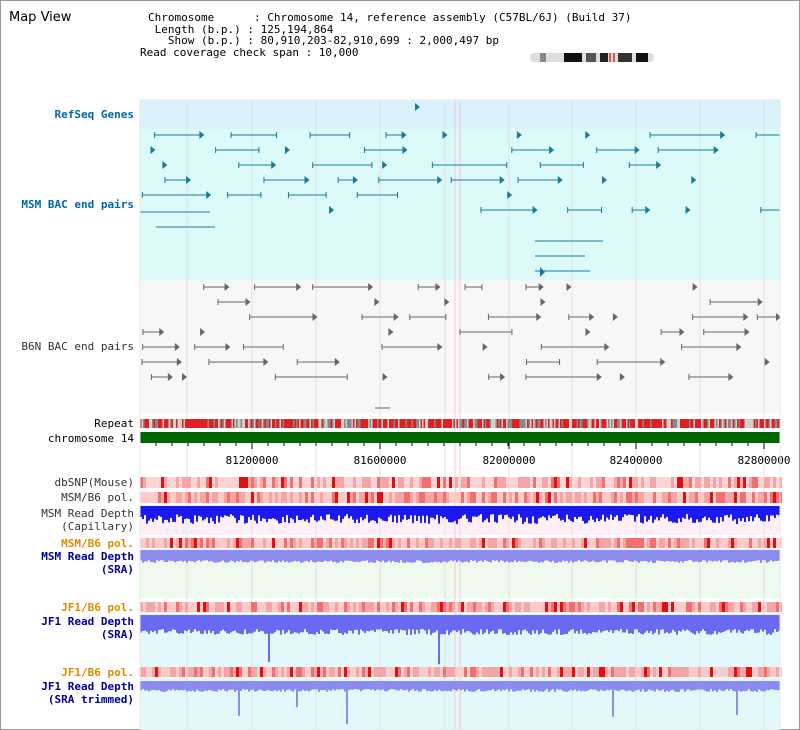 This screenshot has height=730, width=800. What do you see at coordinates (97, 672) in the screenshot?
I see `track-label-jf1-b6-pol-2: JF1/B6 pol.` at bounding box center [97, 672].